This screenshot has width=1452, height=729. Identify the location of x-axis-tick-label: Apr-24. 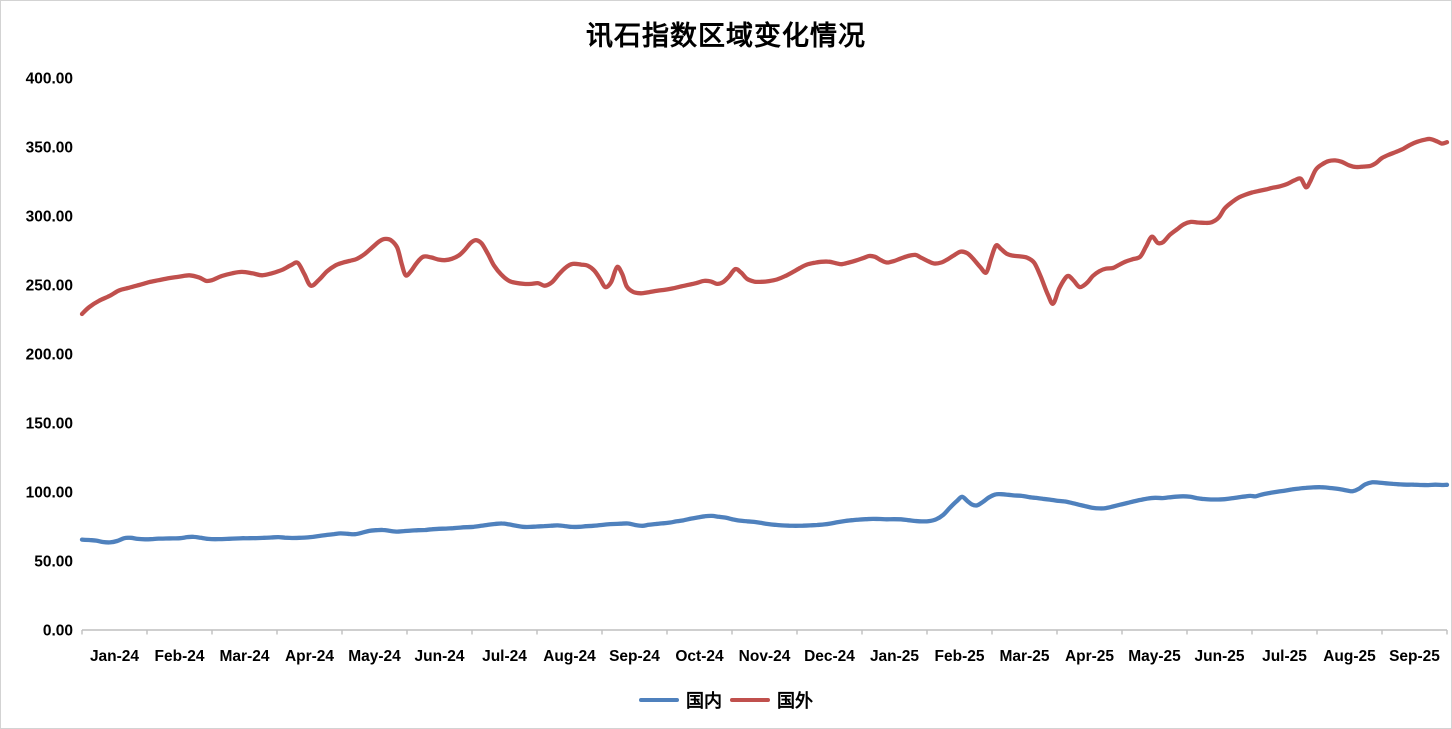
(309, 656).